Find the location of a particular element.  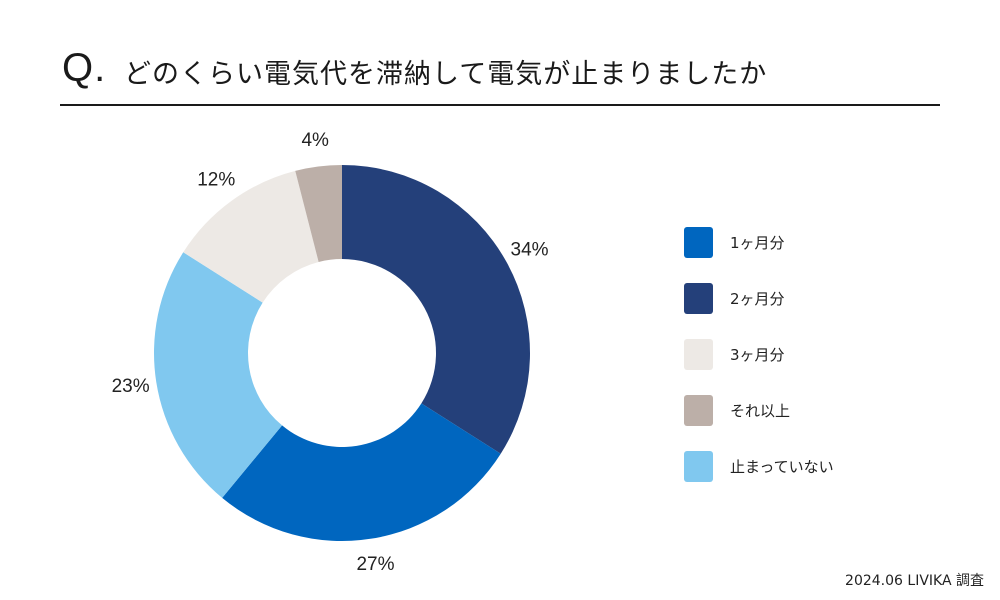

chart-header: Q. どのくらい電気代を滞納して電気が止まりましたか is located at coordinates (500, 73).